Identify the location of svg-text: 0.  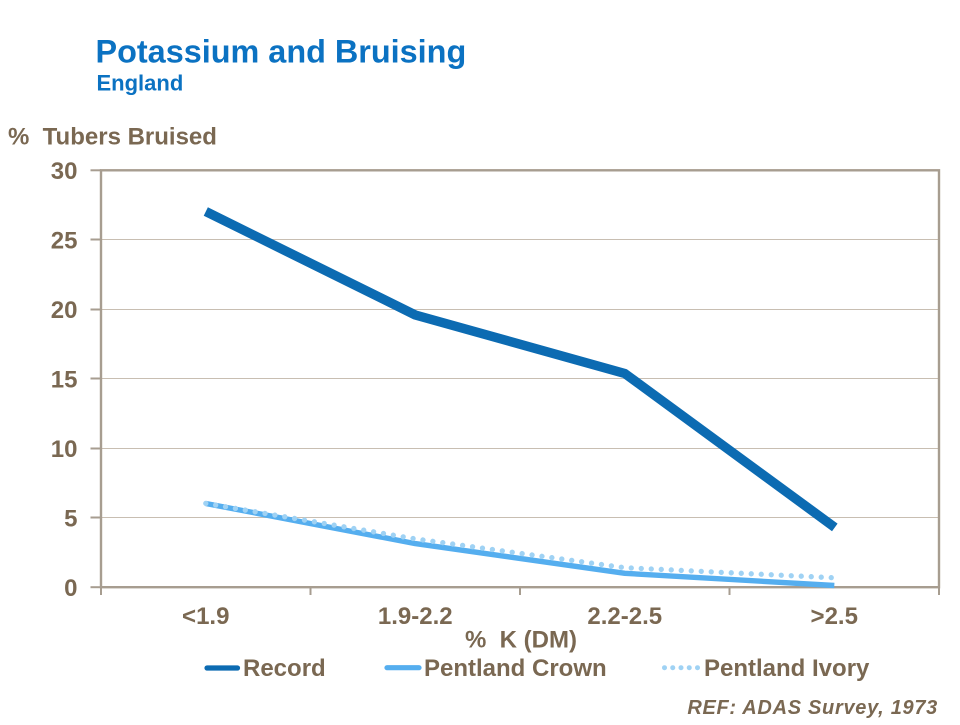
(70, 588).